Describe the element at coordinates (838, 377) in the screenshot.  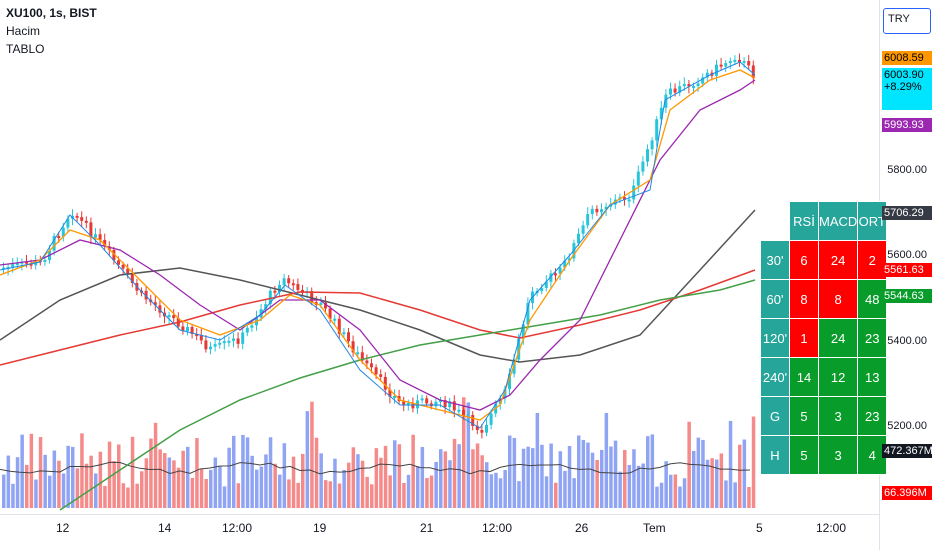
I see `table-cell: 12` at that location.